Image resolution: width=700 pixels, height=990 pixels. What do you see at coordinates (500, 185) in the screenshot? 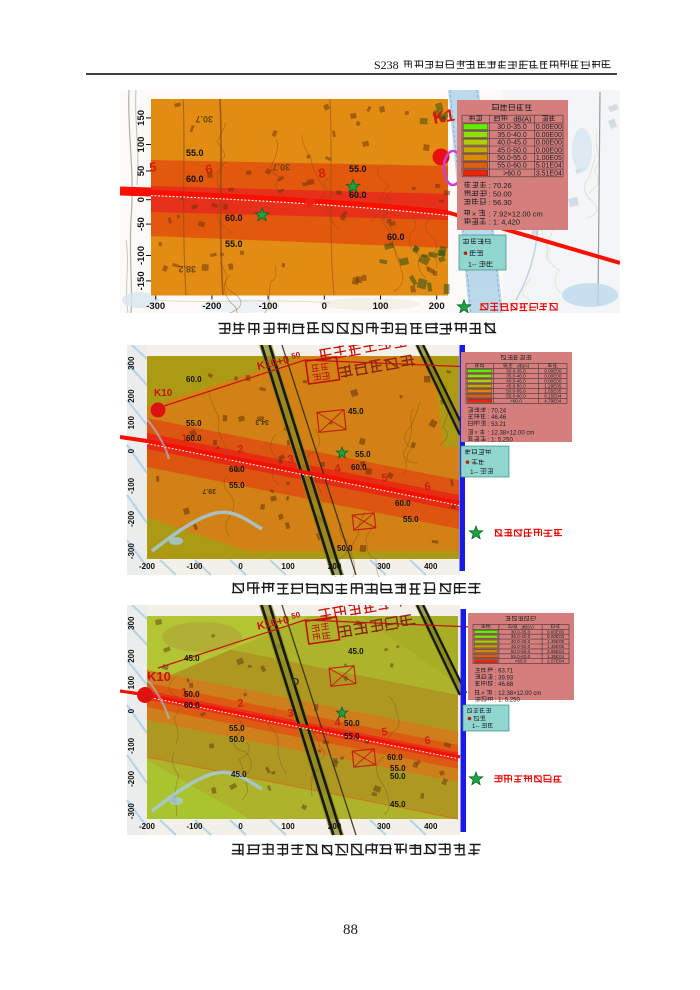
I see `svg-text:: 70.26: : 70.26` at bounding box center [500, 185].